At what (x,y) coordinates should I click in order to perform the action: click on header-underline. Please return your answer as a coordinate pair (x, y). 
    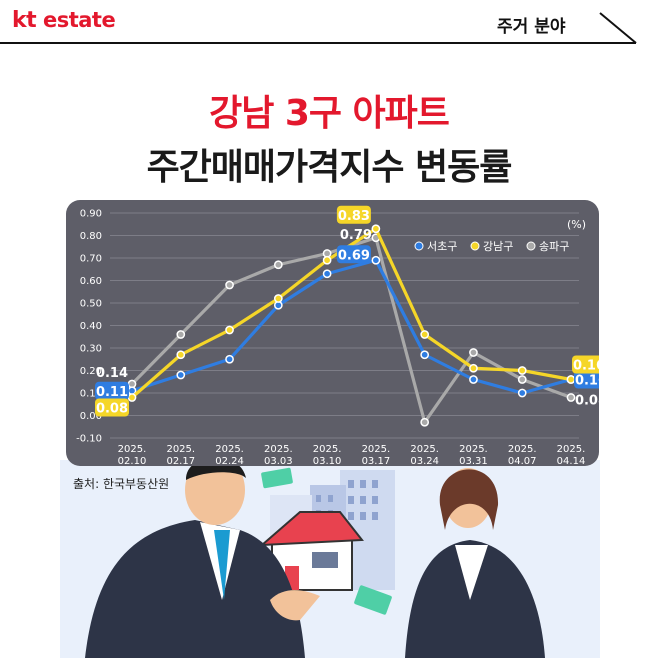
    Looking at the image, I should click on (318, 28).